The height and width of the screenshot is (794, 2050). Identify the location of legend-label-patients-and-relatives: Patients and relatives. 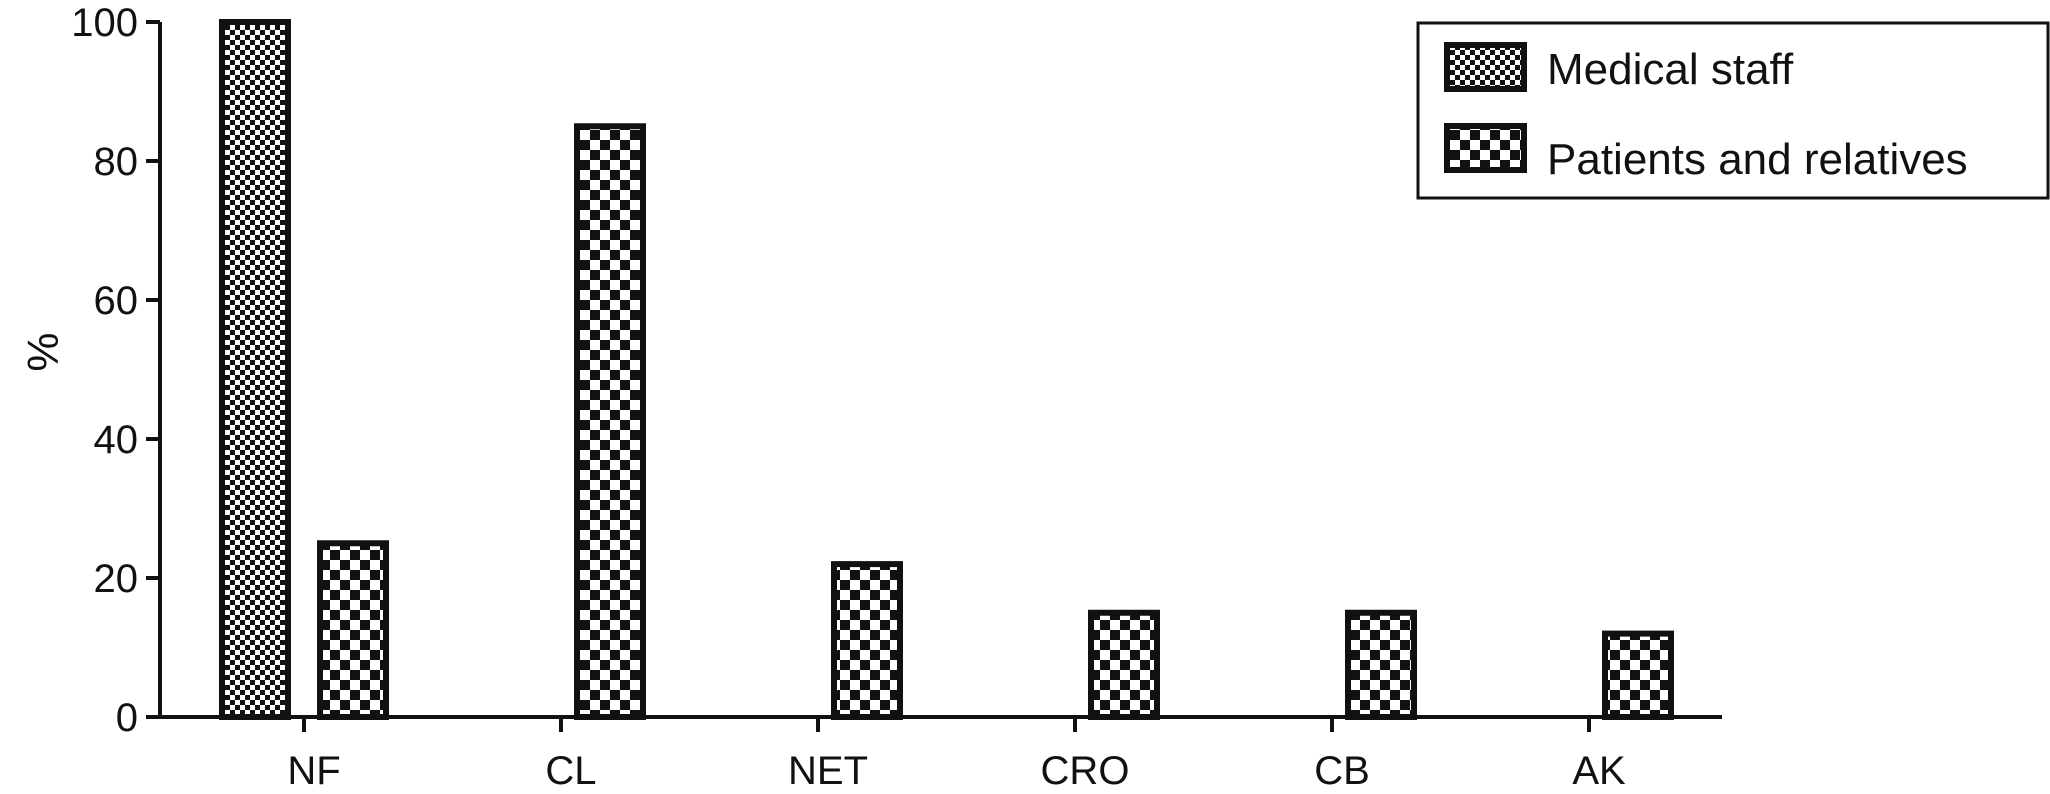
(1757, 159).